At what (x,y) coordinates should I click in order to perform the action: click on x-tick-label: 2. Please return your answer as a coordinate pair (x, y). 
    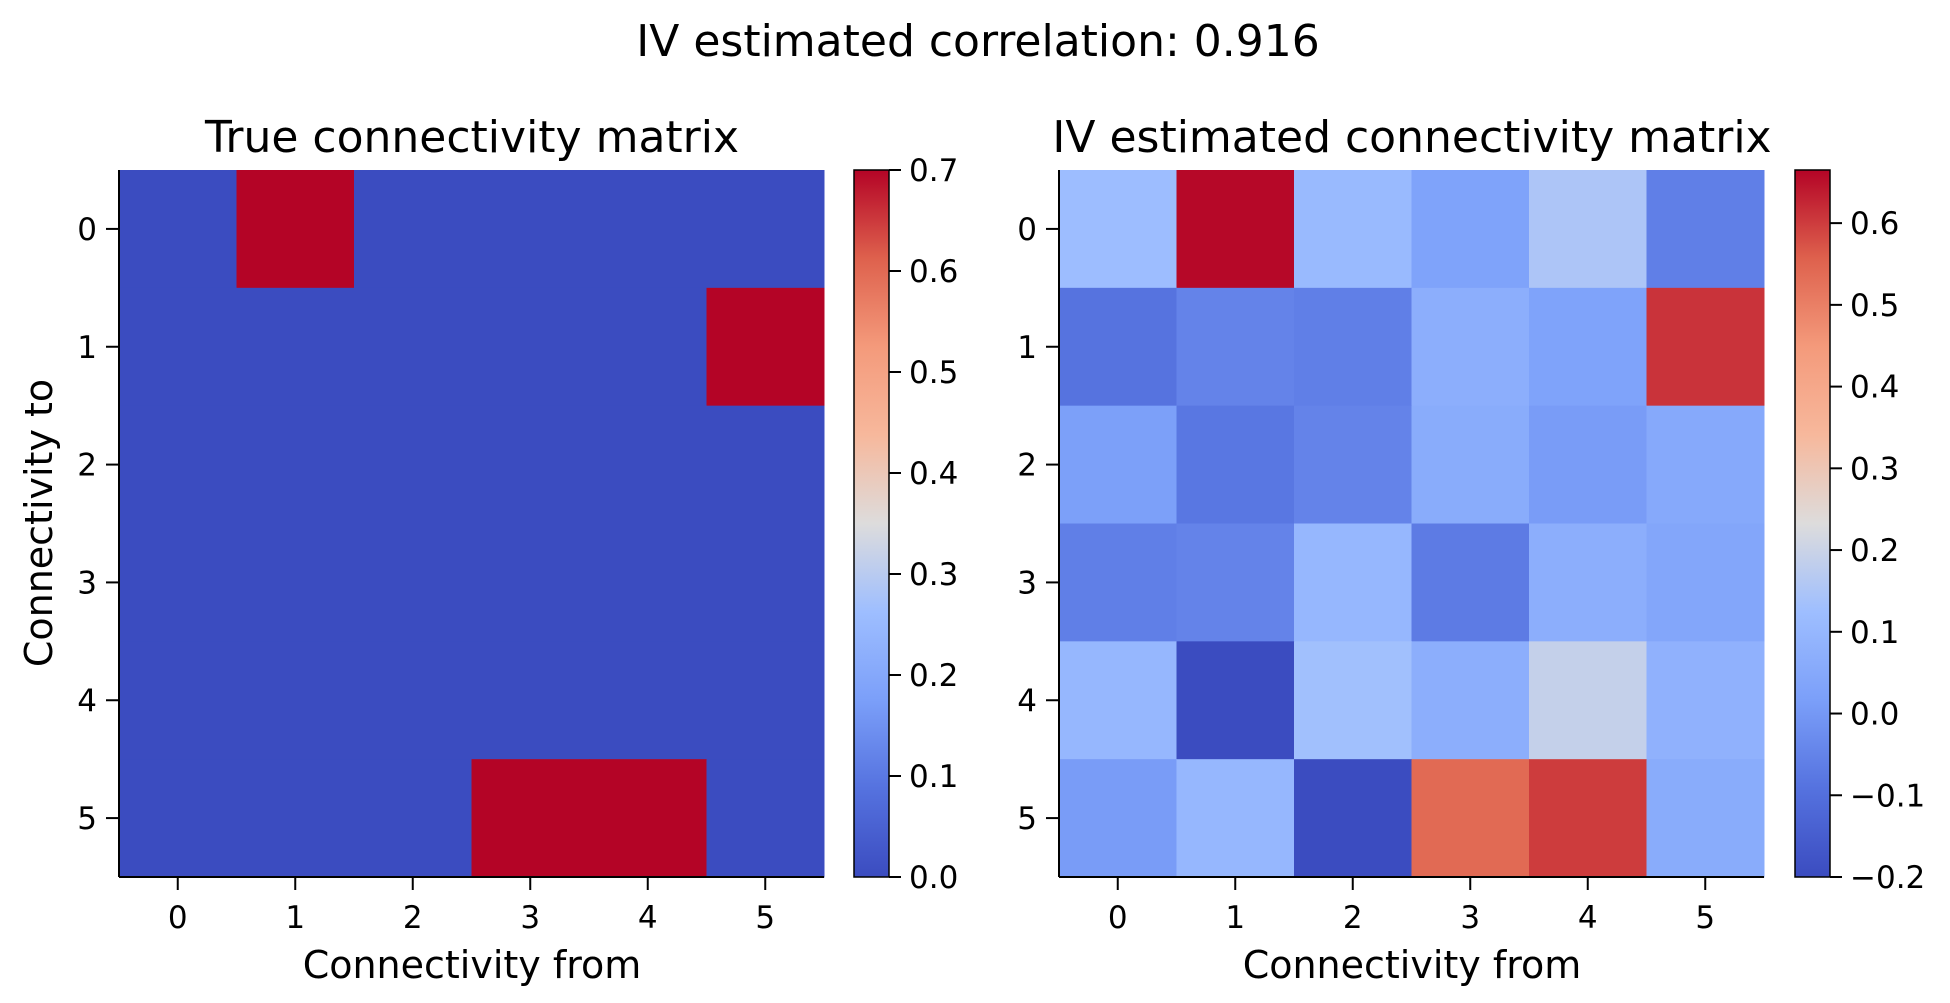
    Looking at the image, I should click on (413, 918).